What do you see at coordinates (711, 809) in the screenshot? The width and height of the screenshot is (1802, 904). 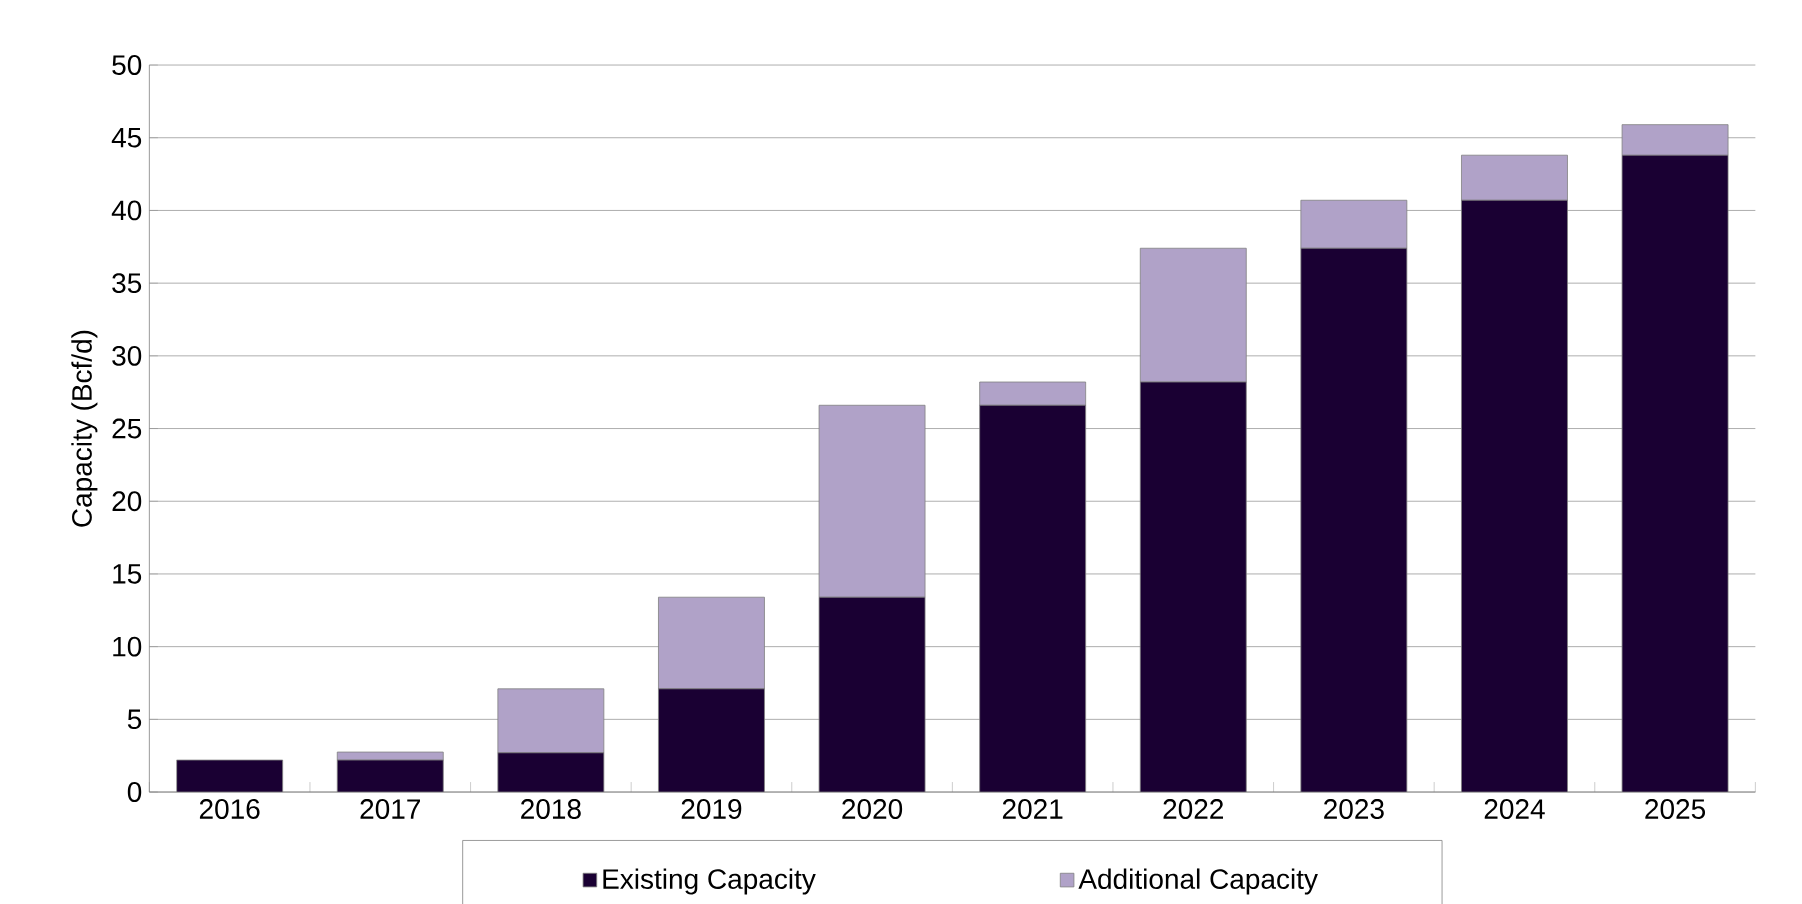 I see `x-tick-label: 2019` at bounding box center [711, 809].